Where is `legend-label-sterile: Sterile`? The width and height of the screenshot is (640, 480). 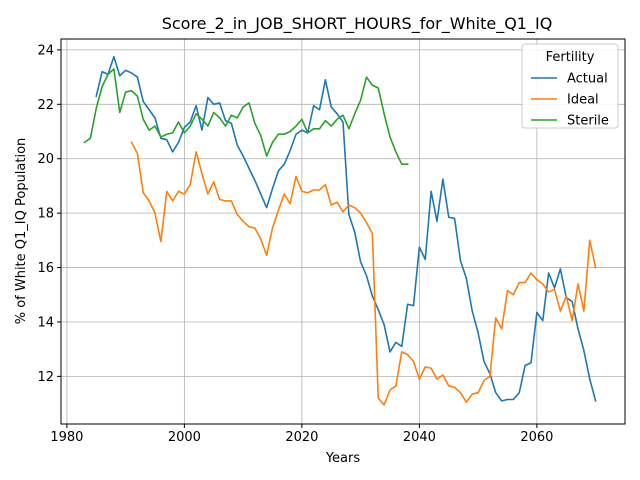
legend-label-sterile: Sterile is located at coordinates (588, 121).